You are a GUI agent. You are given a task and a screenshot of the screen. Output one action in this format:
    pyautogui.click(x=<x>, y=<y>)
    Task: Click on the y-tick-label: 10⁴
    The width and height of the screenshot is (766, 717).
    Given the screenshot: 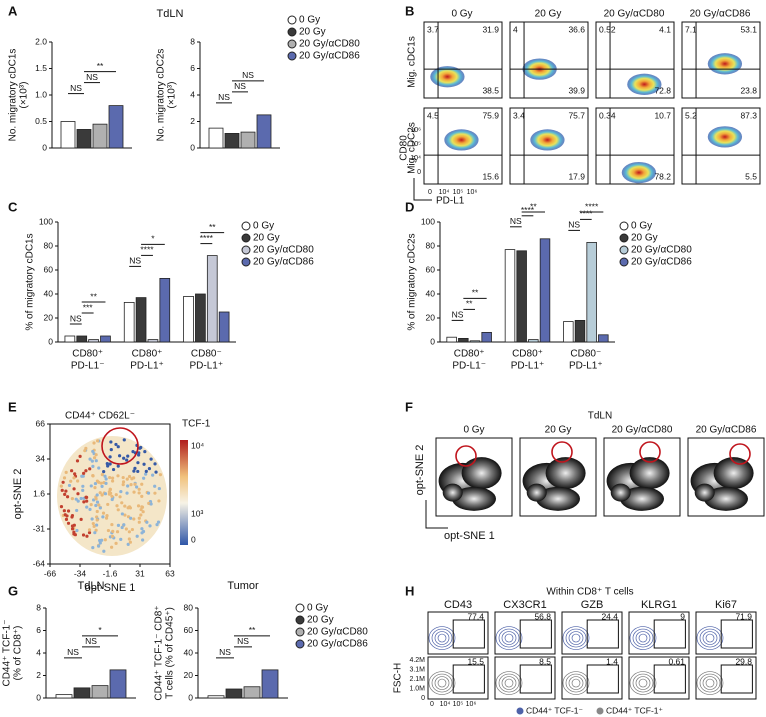 What is the action you would take?
    pyautogui.click(x=415, y=158)
    